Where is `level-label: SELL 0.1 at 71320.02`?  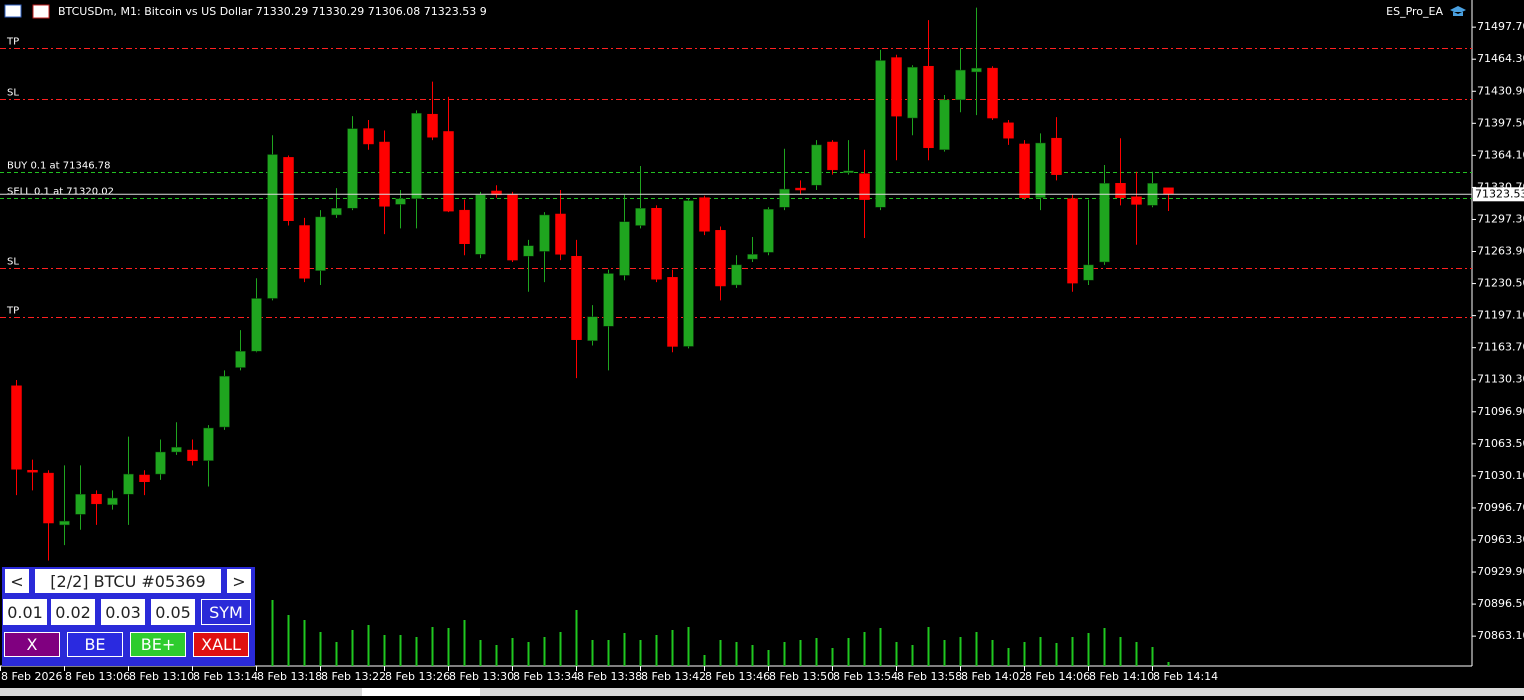
level-label: SELL 0.1 at 71320.02 is located at coordinates (60, 192).